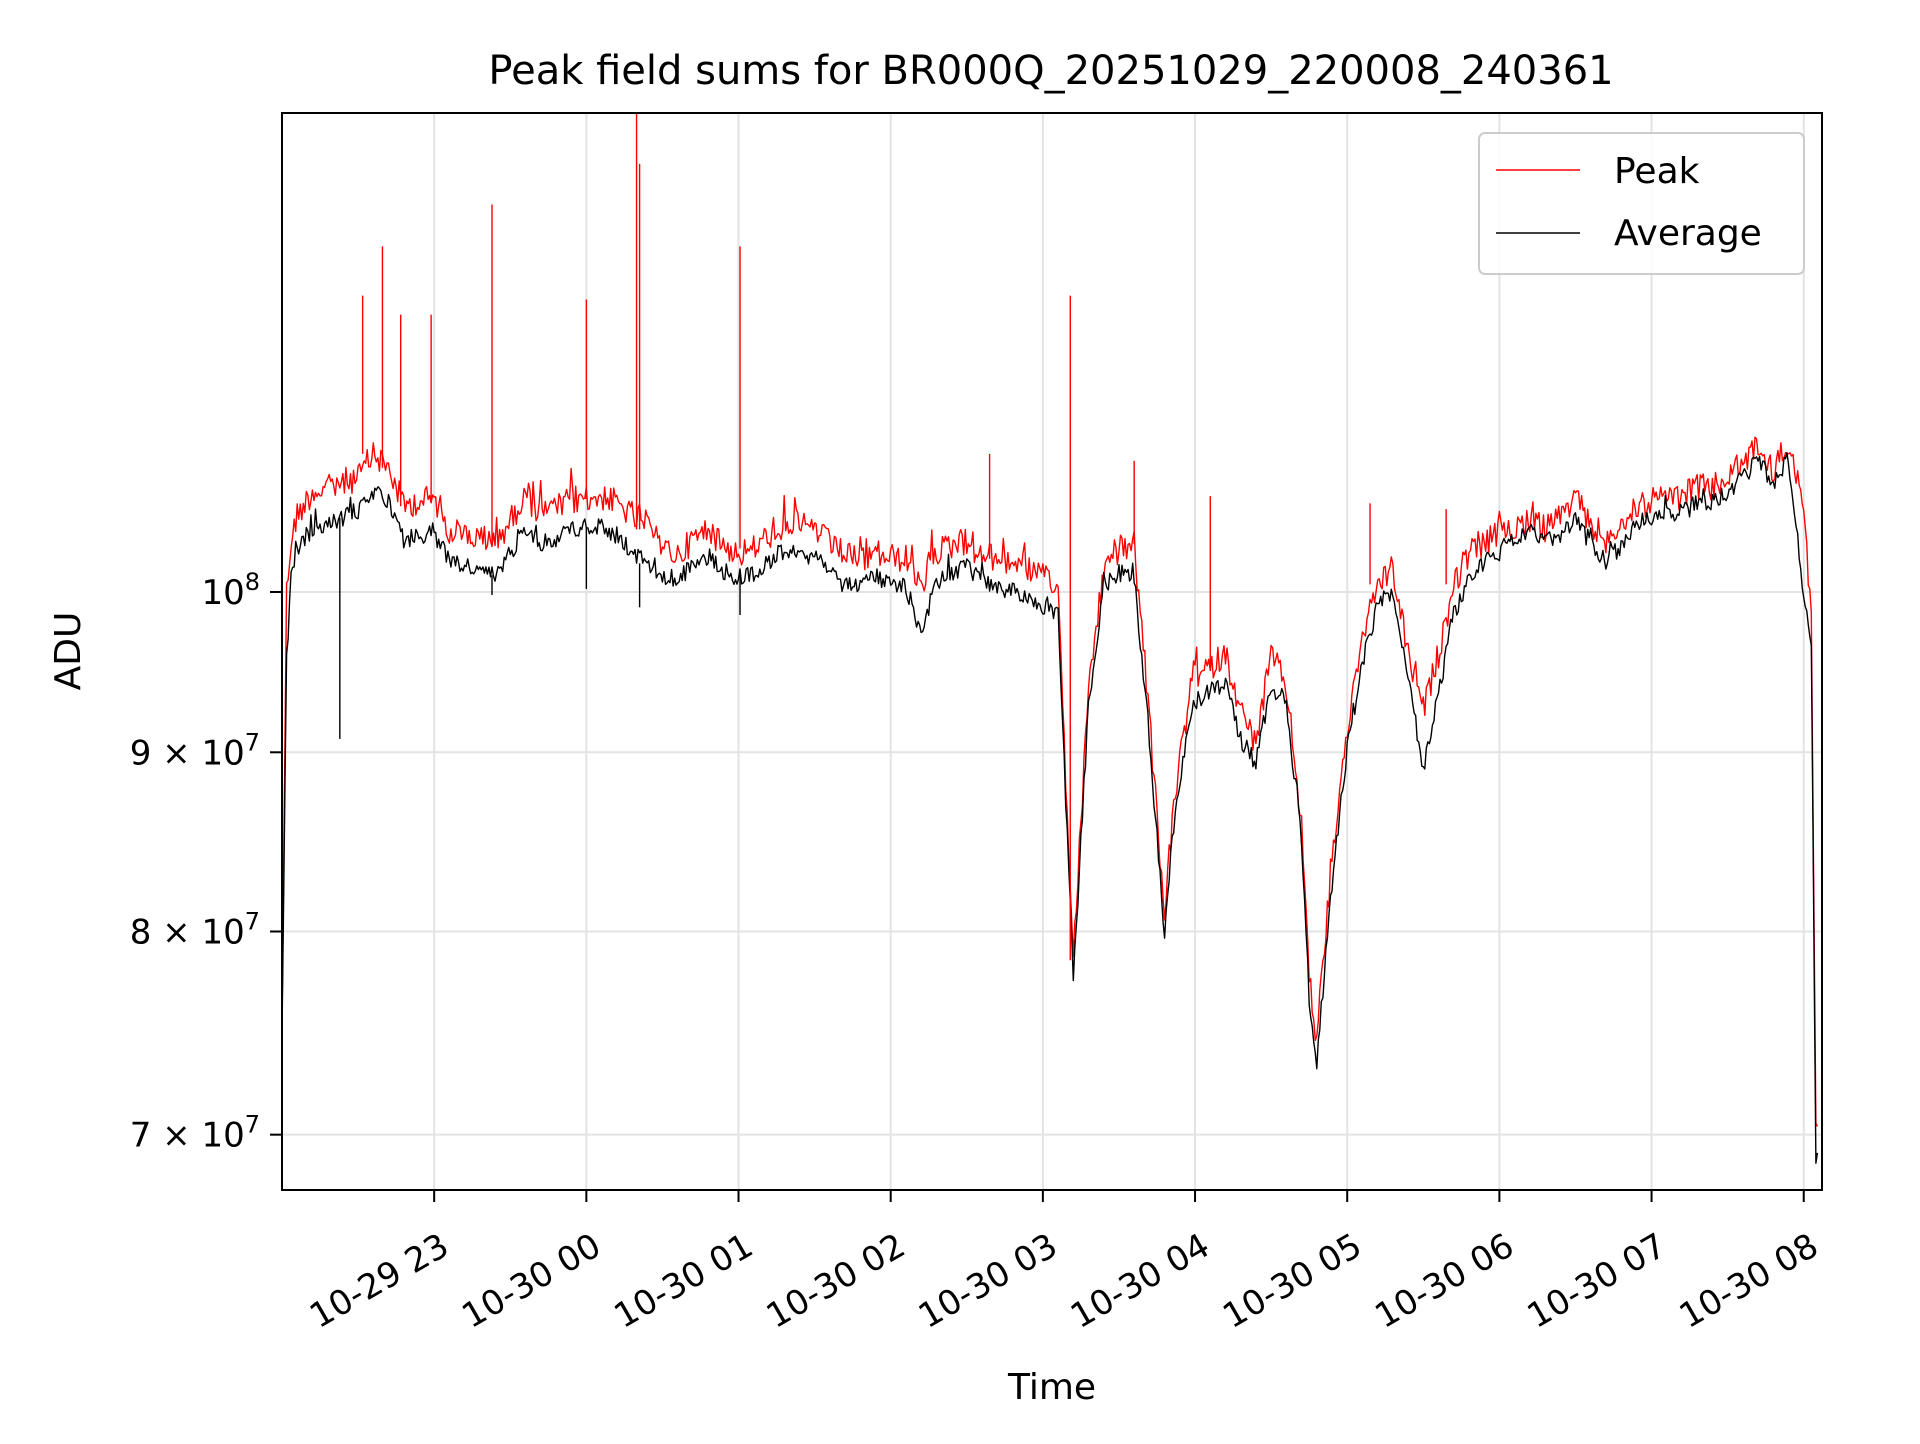  Describe the element at coordinates (252, 582) in the screenshot. I see `y-tick-label-exponent: 8` at that location.